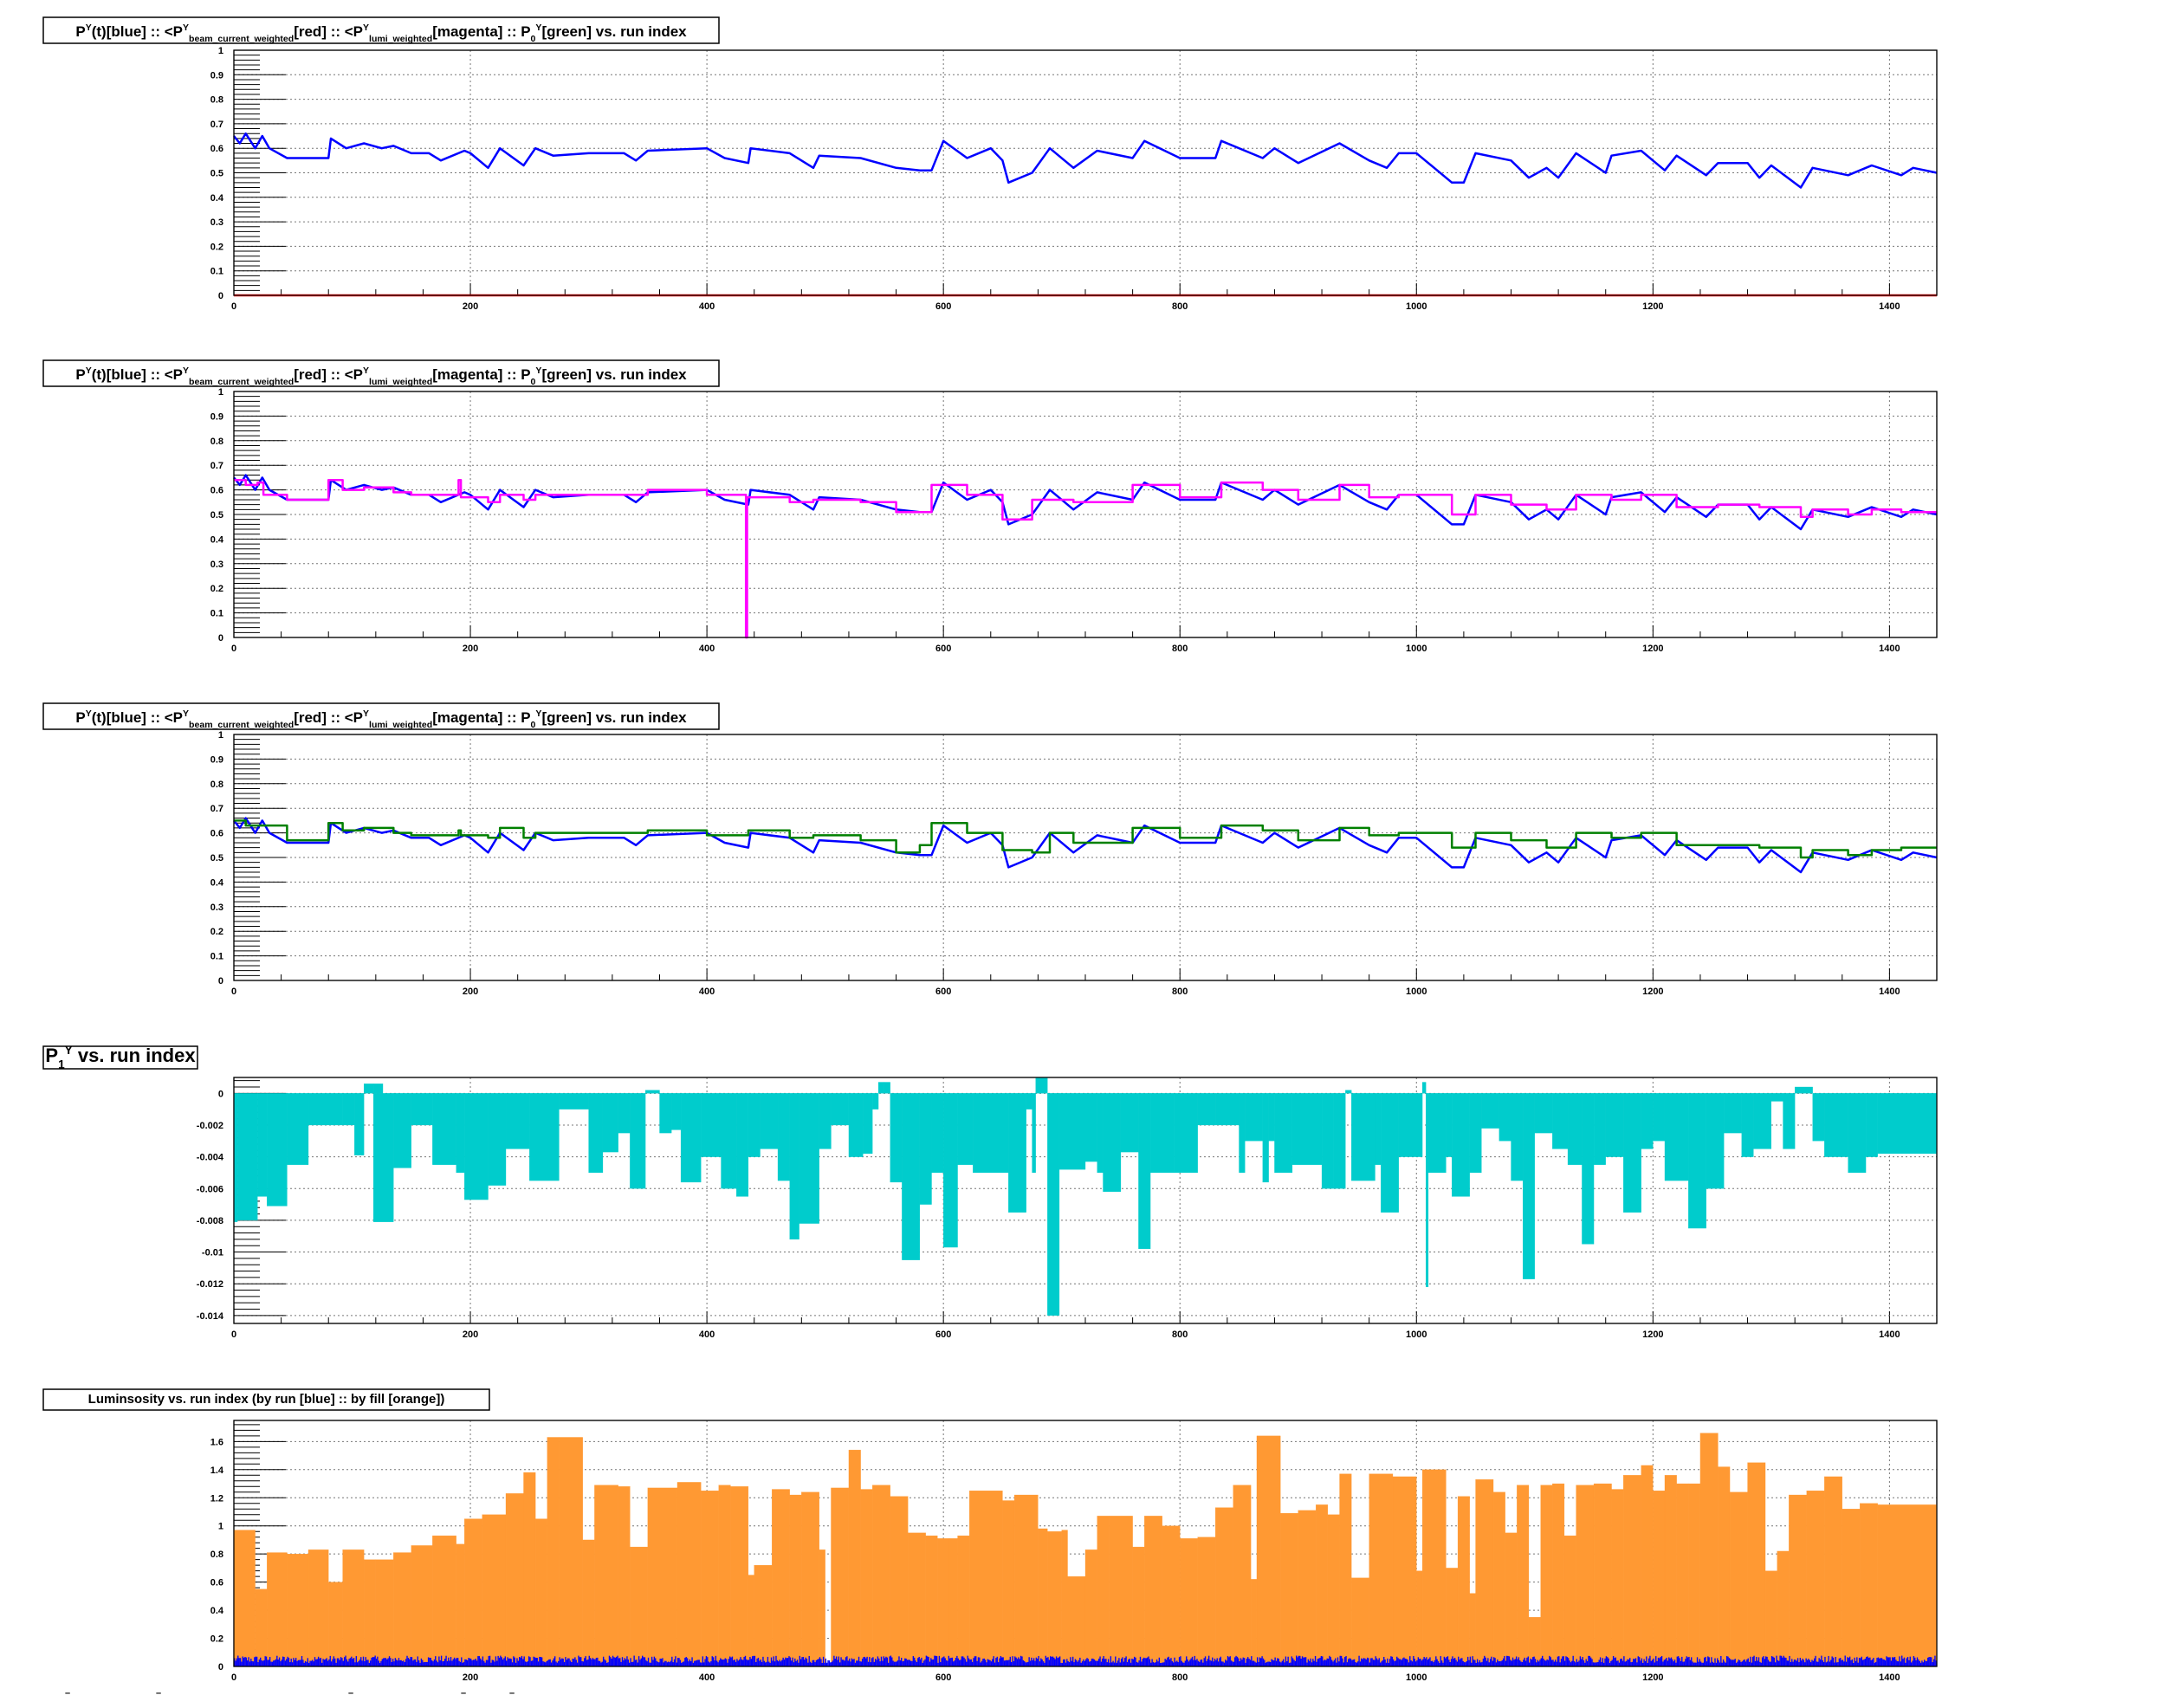  I want to click on title-segment: lumi_weighted, so click(400, 39).